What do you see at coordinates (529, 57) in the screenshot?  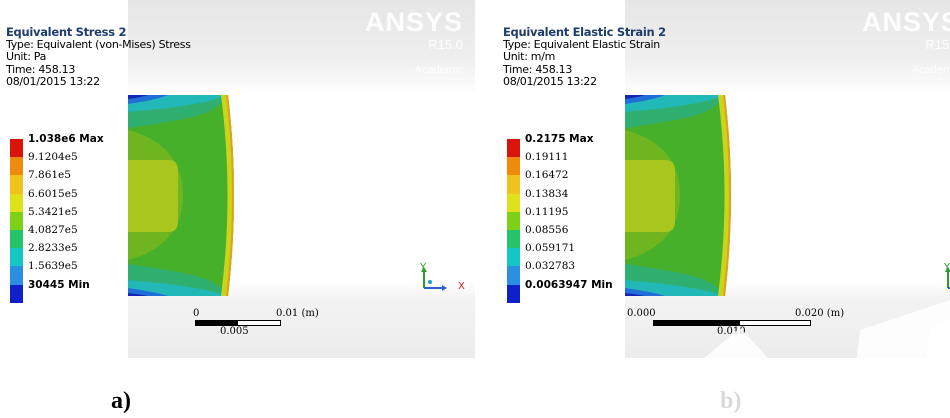 I see `result-unit: Unit: m/m` at bounding box center [529, 57].